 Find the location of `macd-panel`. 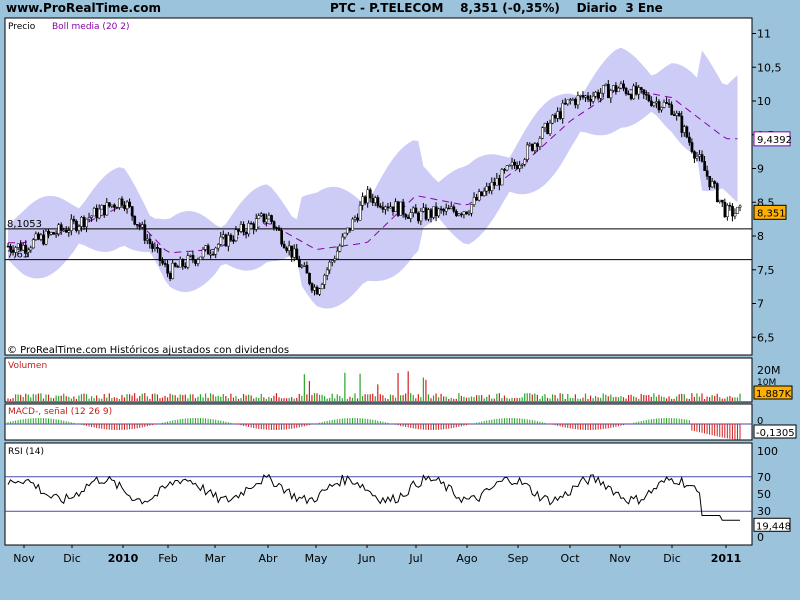

macd-panel is located at coordinates (378, 422).